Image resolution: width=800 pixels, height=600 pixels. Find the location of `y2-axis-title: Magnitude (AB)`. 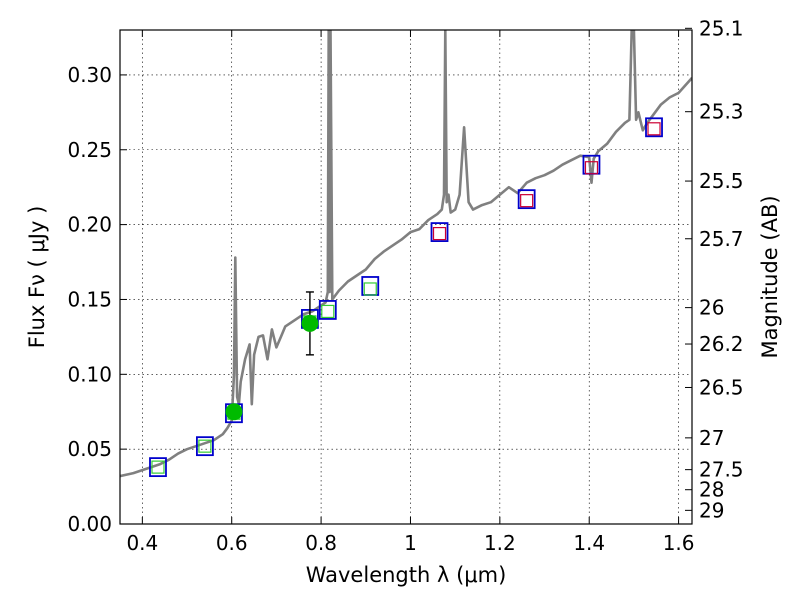

y2-axis-title: Magnitude (AB) is located at coordinates (770, 276).